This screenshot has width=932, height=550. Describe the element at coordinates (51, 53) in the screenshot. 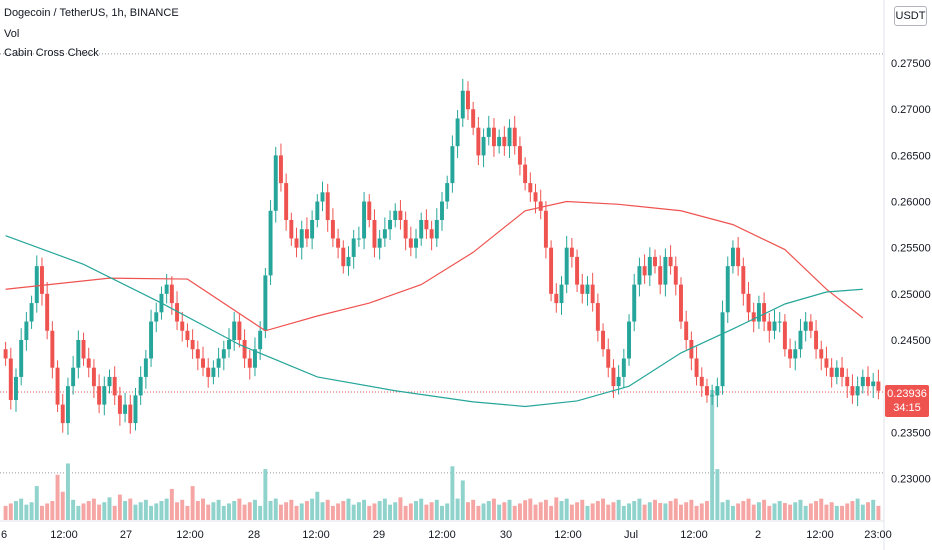

I see `cabin-cross-indicator-label: Cabin Cross Check` at that location.